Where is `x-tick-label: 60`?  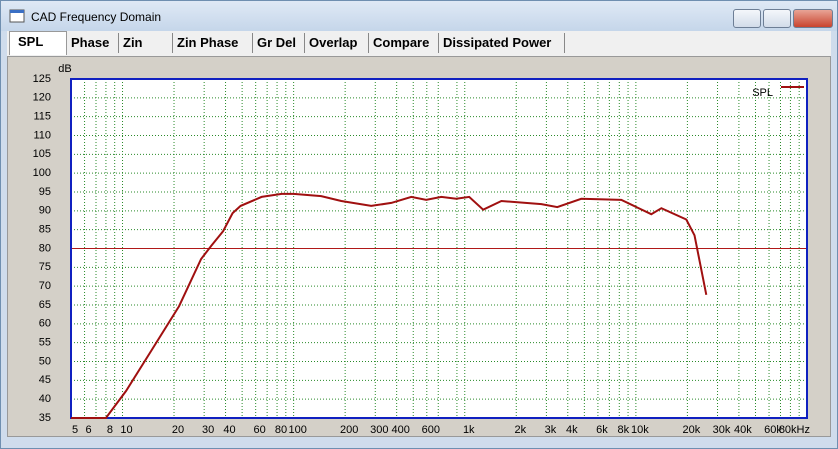 x-tick-label: 60 is located at coordinates (260, 430).